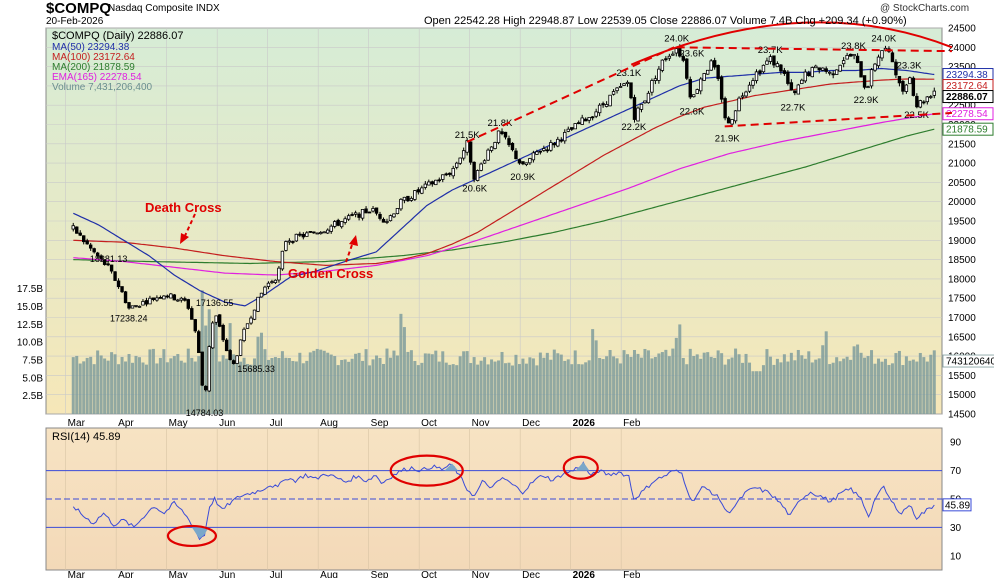 The width and height of the screenshot is (994, 583). What do you see at coordinates (32, 378) in the screenshot?
I see `volume-tick-label: 5.0B` at bounding box center [32, 378].